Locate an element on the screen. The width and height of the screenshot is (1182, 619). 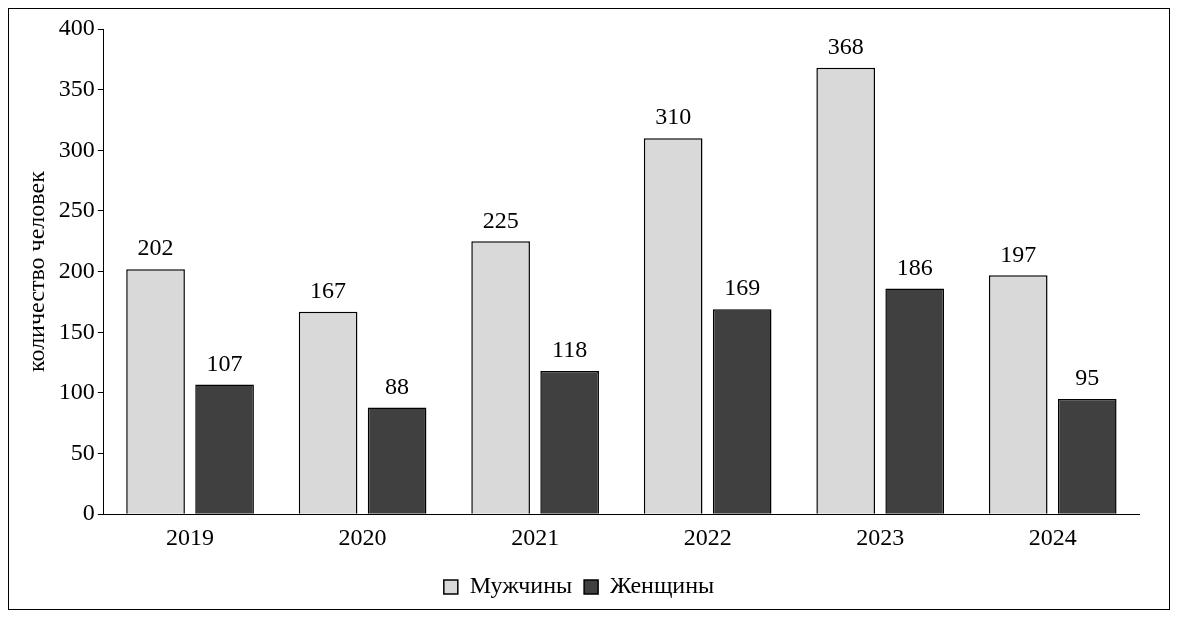
data-label: 202 is located at coordinates (155, 247).